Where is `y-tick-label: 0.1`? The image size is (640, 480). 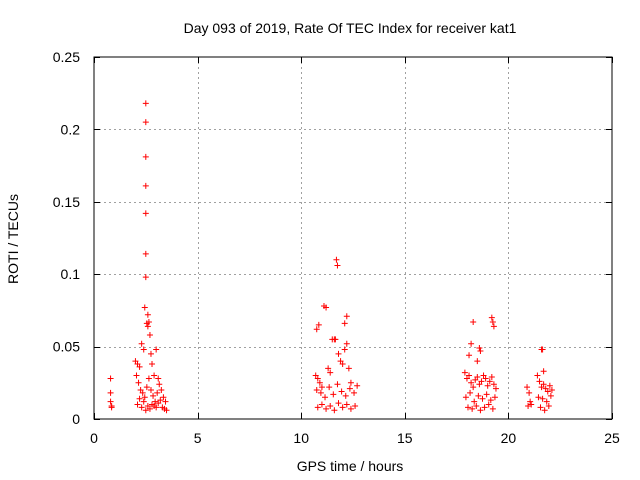 y-tick-label: 0.1 is located at coordinates (71, 274).